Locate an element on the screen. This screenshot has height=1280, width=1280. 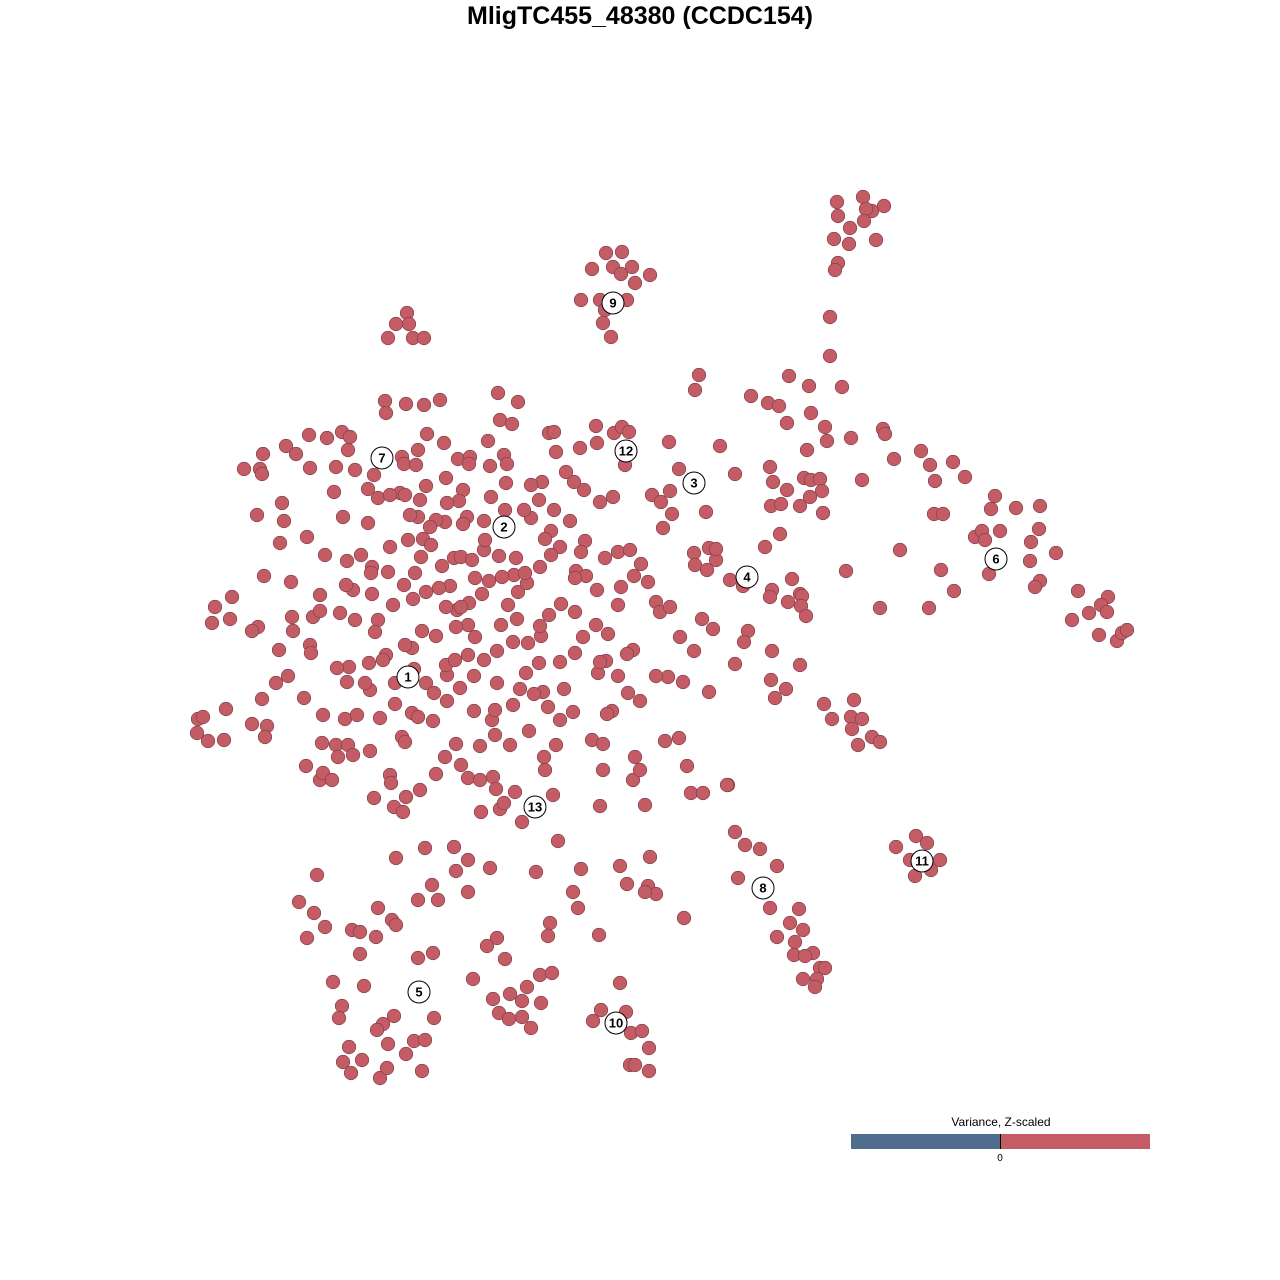
cluster-label-text: 1 is located at coordinates (407, 677).